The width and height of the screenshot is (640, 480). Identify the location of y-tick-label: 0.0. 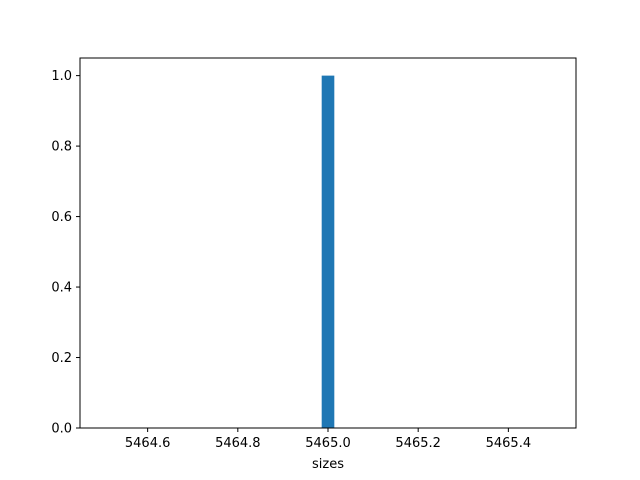
(61, 429).